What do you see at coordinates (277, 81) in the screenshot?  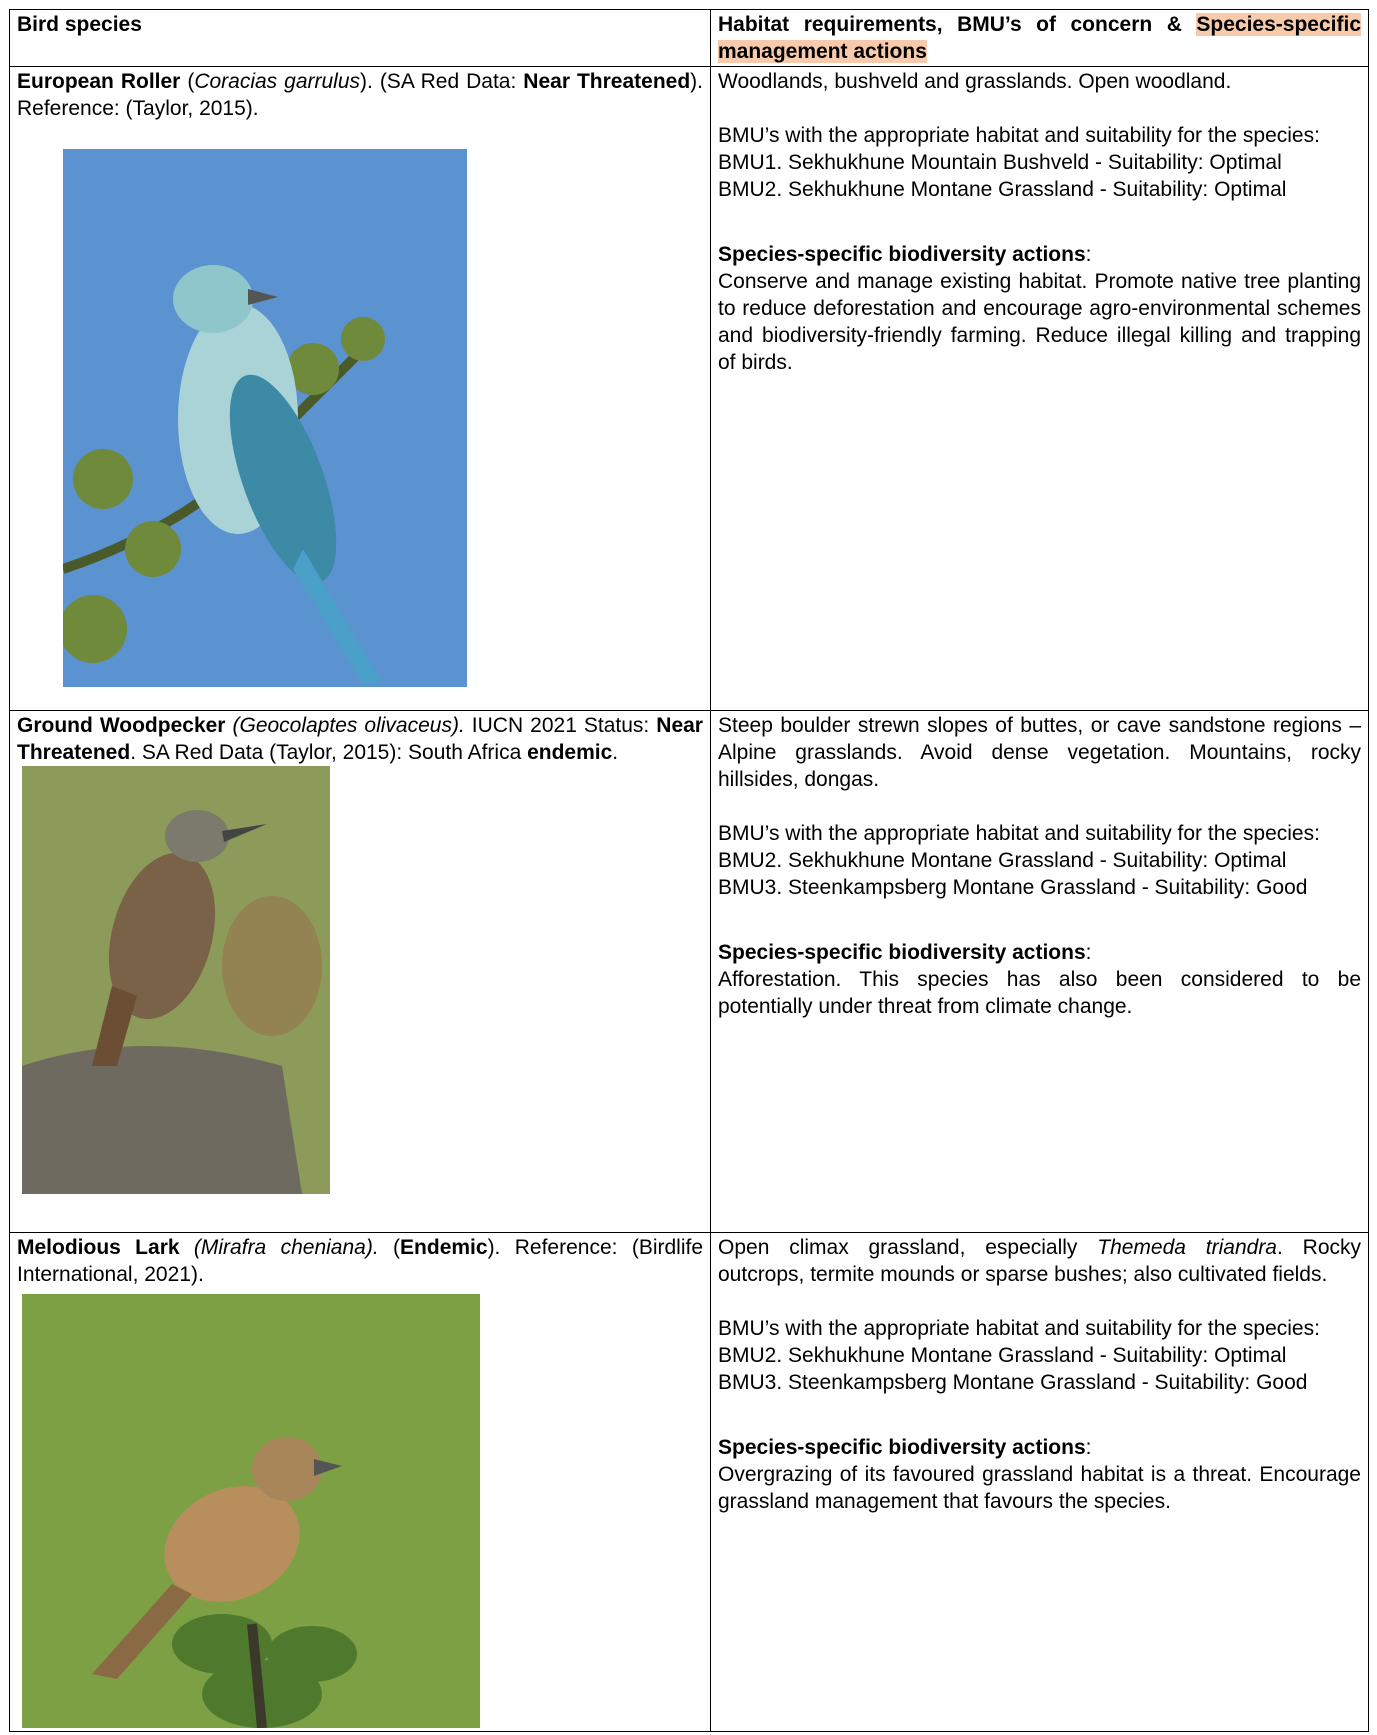 I see `scientific-name: Coracias garrulus` at bounding box center [277, 81].